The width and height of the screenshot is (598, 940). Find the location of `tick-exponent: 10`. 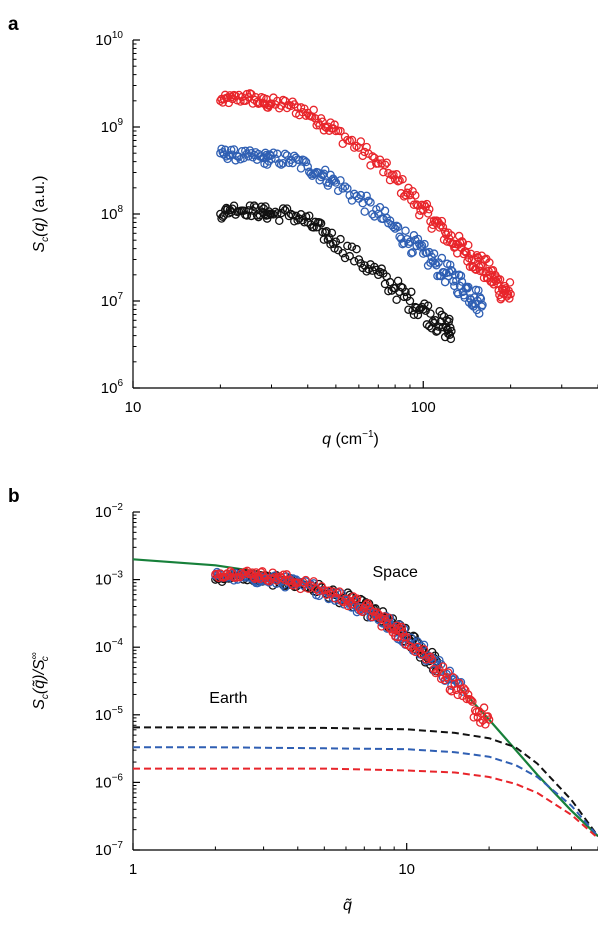

tick-exponent: 10 is located at coordinates (118, 35).